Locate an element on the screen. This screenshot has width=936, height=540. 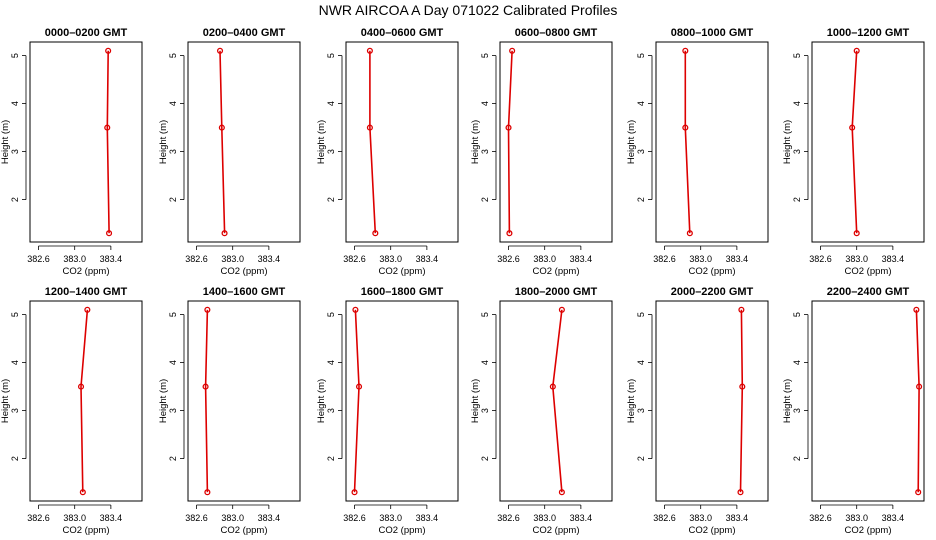
panel-title: 1600–1800 GMT is located at coordinates (402, 292).